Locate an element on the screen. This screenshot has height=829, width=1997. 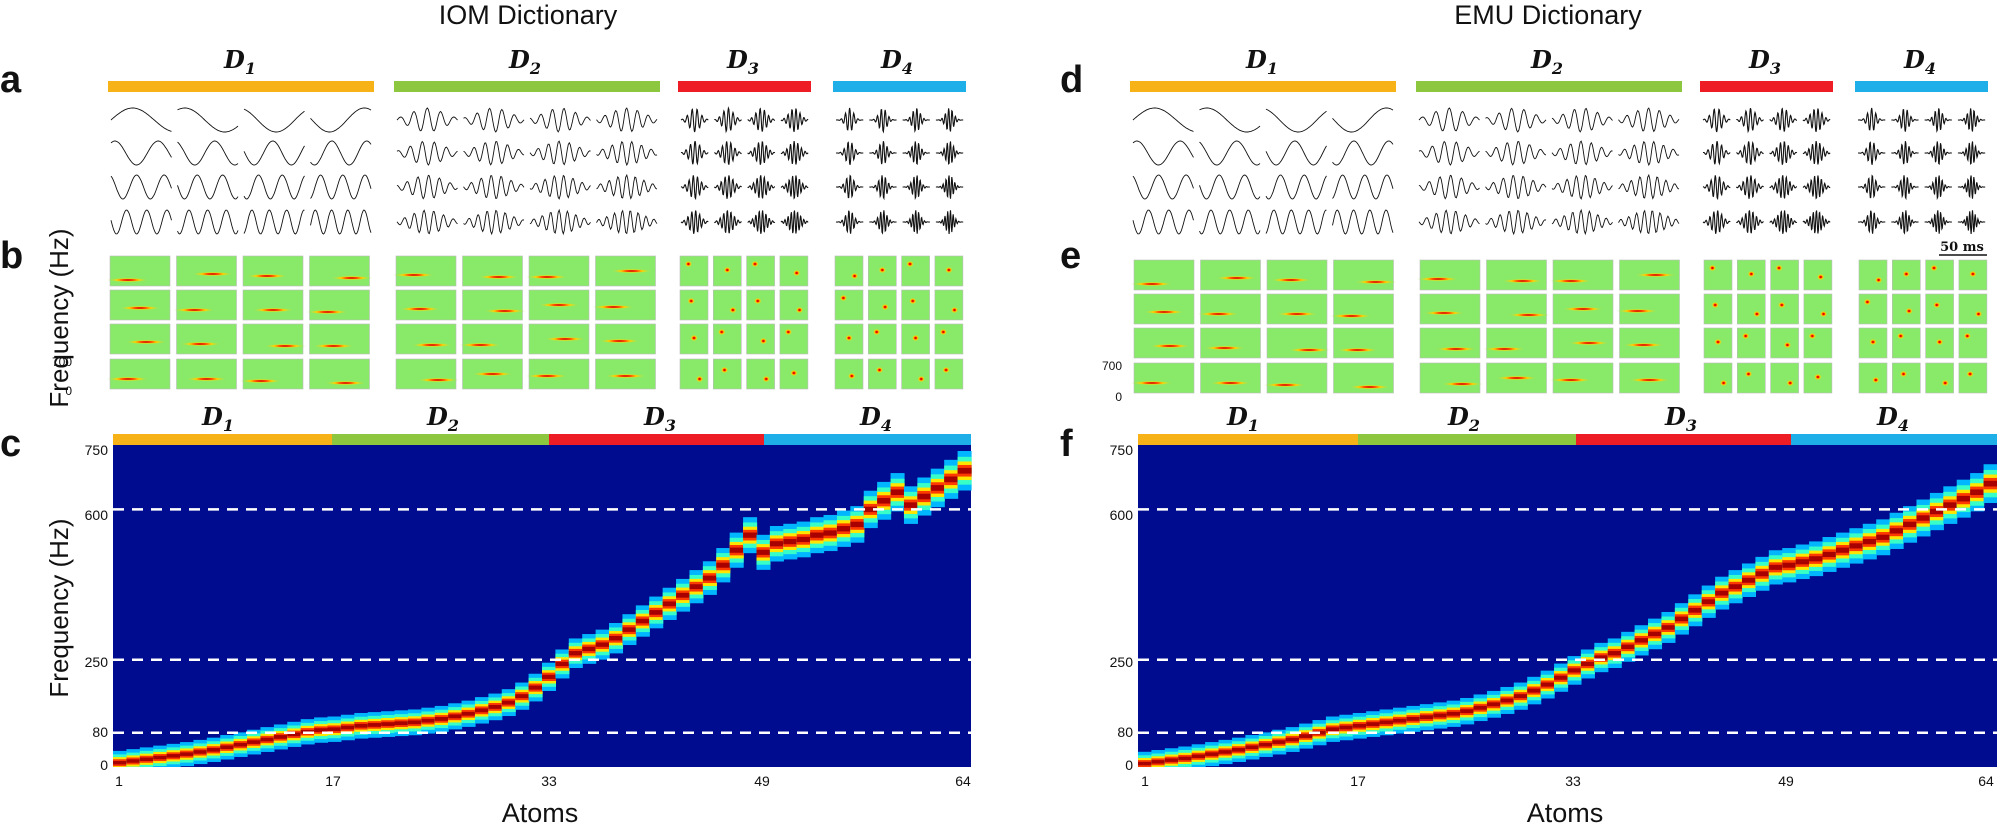
panel-letter-f: f is located at coordinates (1066, 444).